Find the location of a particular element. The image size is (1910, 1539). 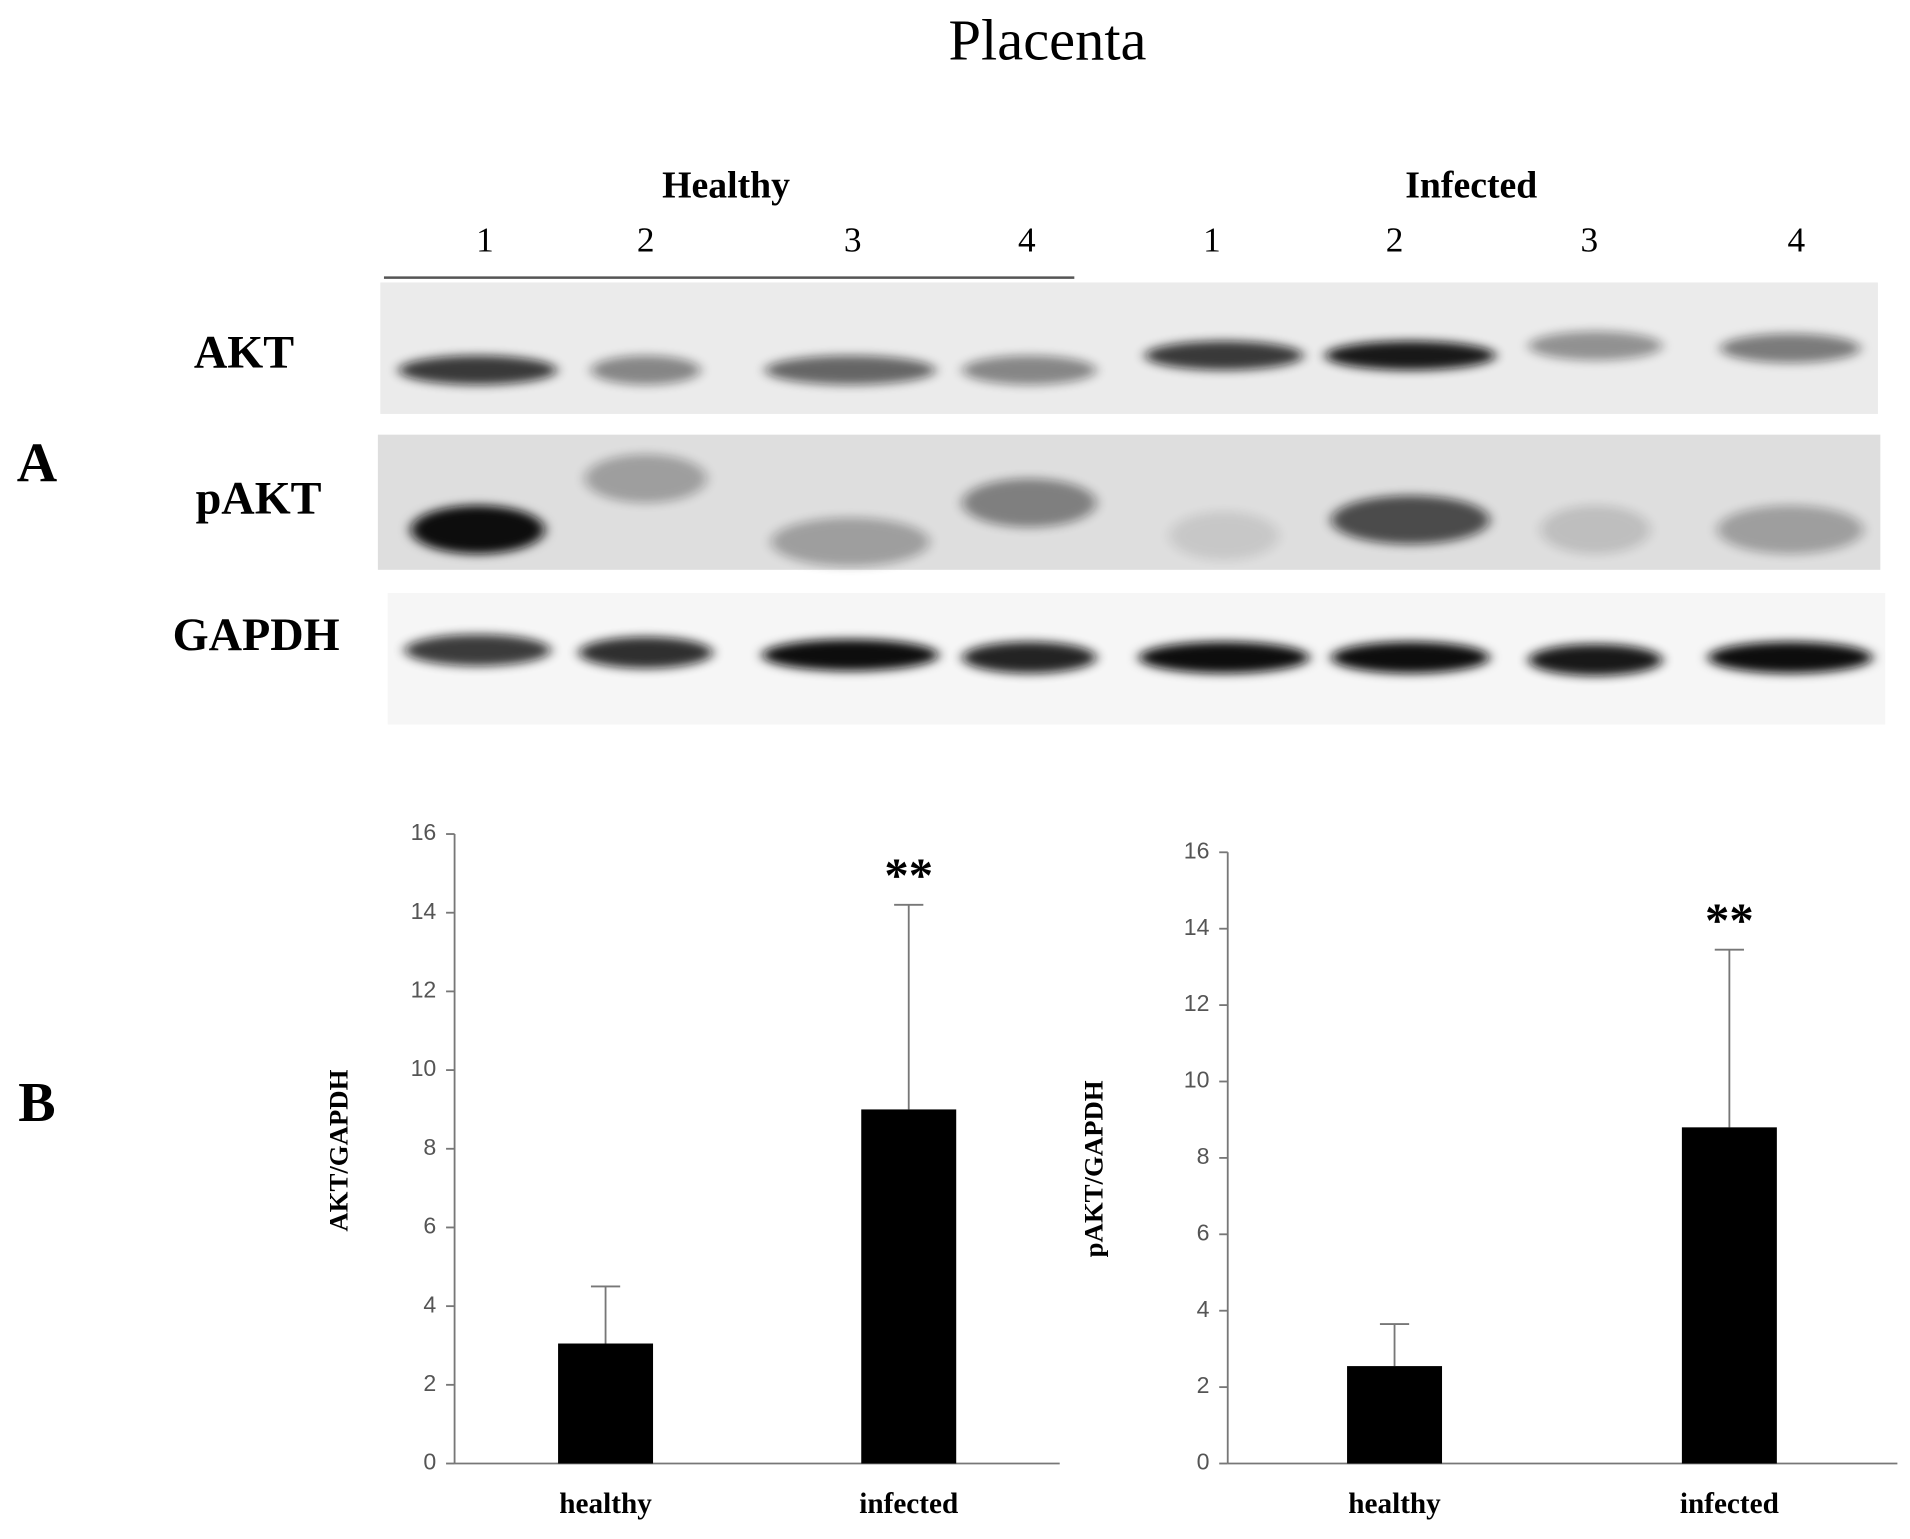

panel-label: B is located at coordinates (36, 1103).